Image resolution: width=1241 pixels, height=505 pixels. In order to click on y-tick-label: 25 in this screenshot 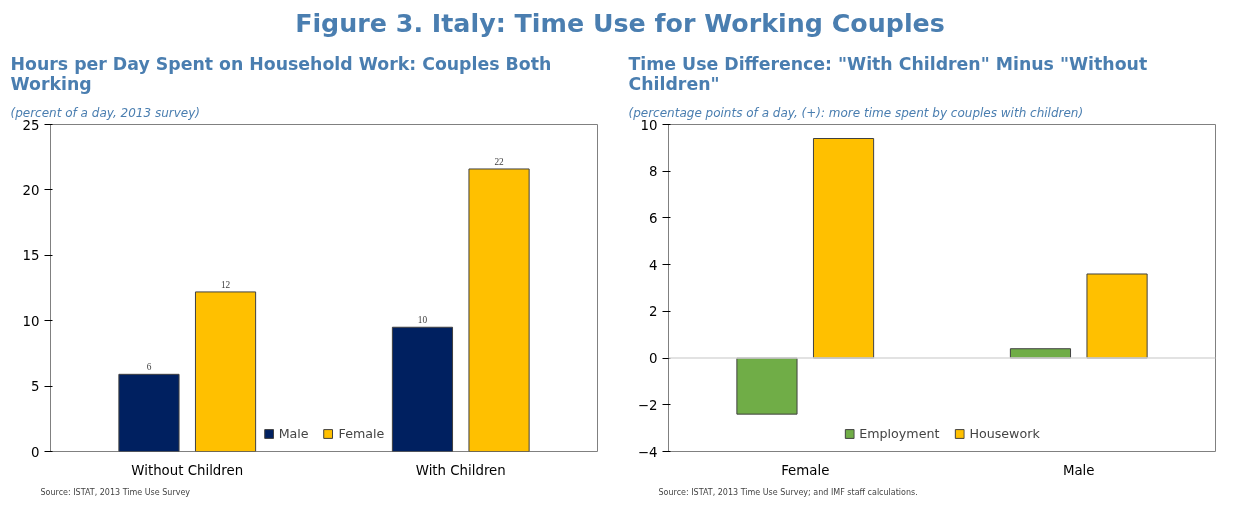, I will do `click(31, 125)`.